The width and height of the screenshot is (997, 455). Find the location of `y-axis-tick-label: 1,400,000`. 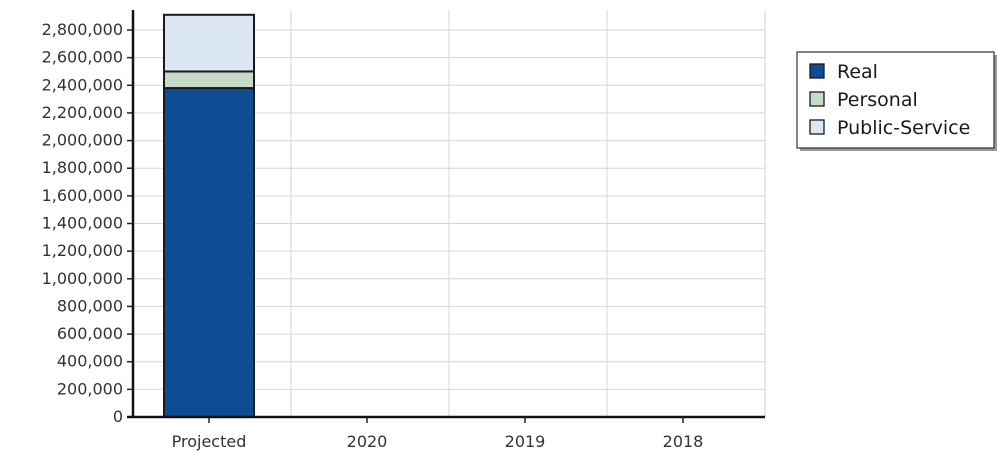

y-axis-tick-label: 1,400,000 is located at coordinates (82, 223).